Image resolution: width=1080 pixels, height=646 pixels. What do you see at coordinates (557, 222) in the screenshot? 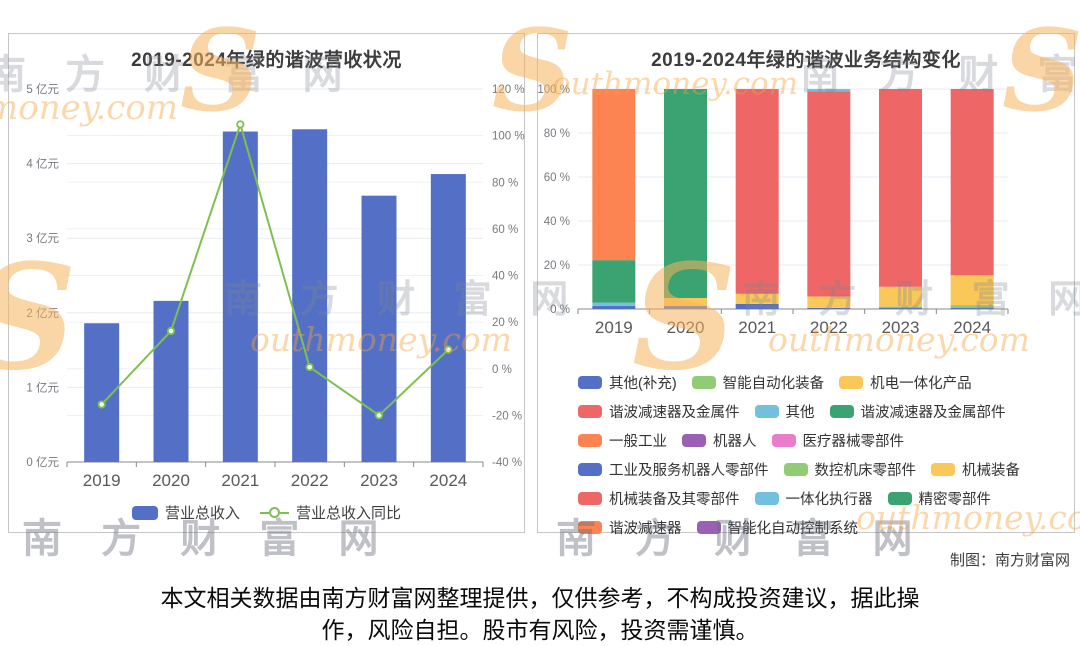
I see `axis-label: 40 %` at bounding box center [557, 222].